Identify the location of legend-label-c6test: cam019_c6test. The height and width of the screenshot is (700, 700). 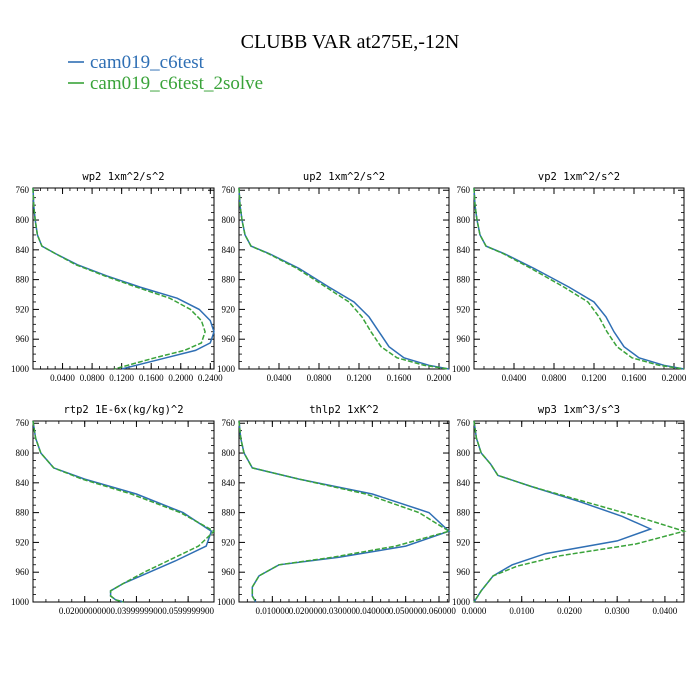
(147, 62).